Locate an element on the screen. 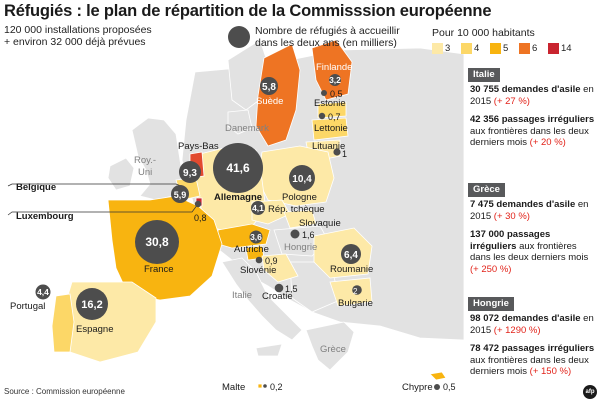  value-luxembourg: 0,8 is located at coordinates (200, 218).